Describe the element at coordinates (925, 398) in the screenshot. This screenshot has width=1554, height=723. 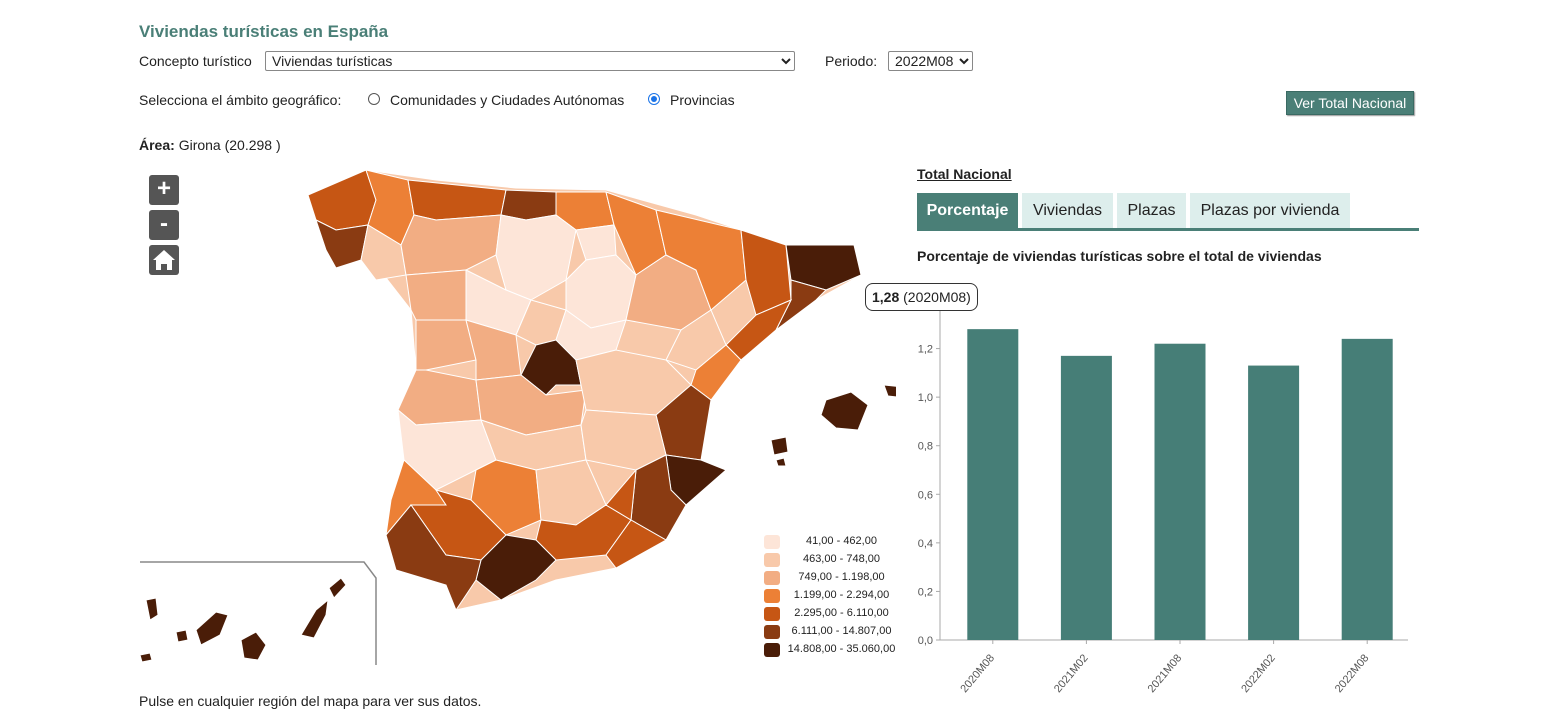
I see `y-tick-label: 1,0` at that location.